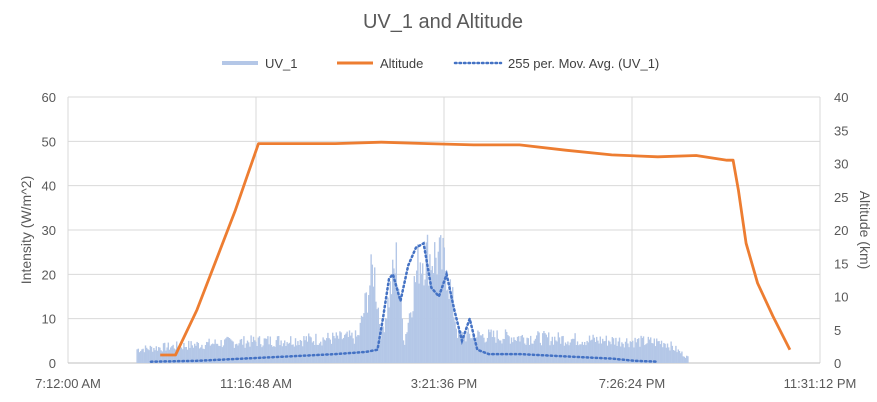 This screenshot has height=402, width=877. I want to click on y2-axis-title: Altitude (km), so click(865, 230).